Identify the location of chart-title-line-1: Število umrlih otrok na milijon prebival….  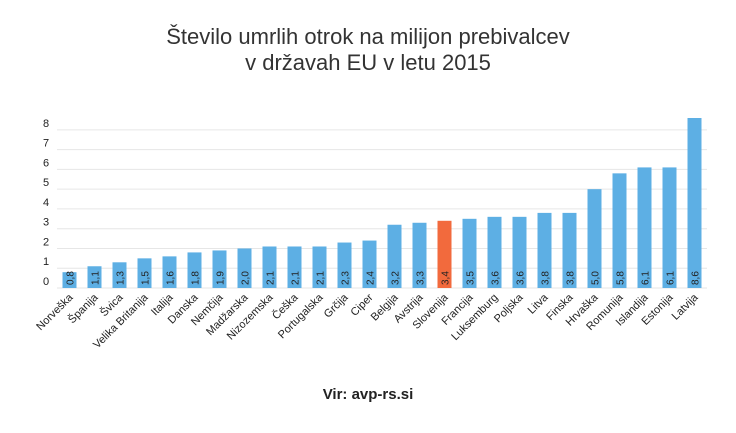
(368, 36).